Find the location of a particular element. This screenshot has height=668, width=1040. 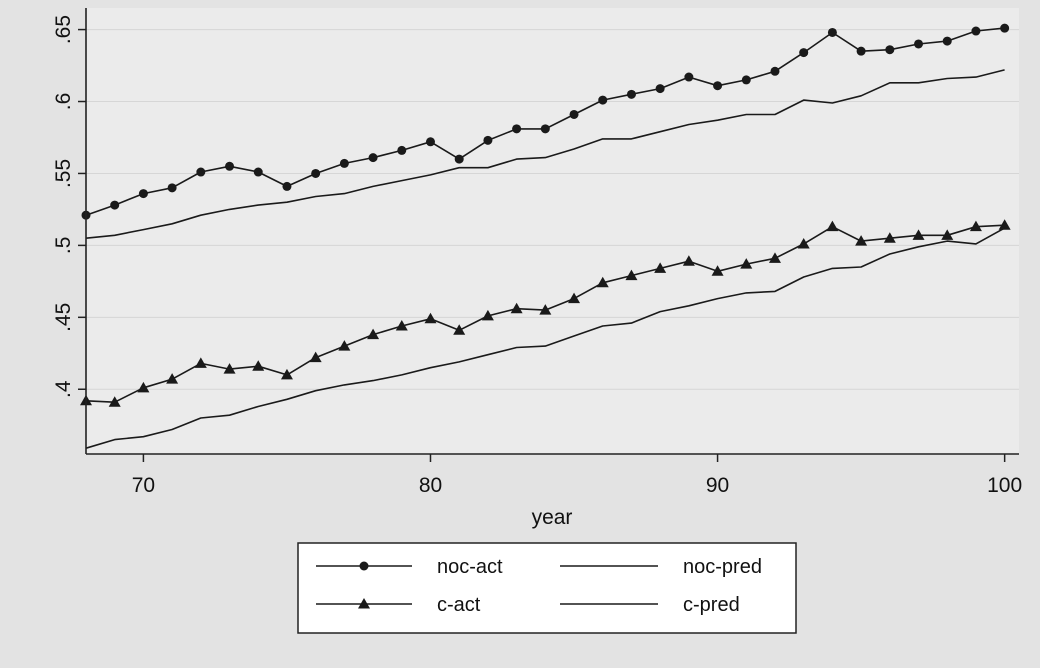

legend-label: c-pred is located at coordinates (711, 605).